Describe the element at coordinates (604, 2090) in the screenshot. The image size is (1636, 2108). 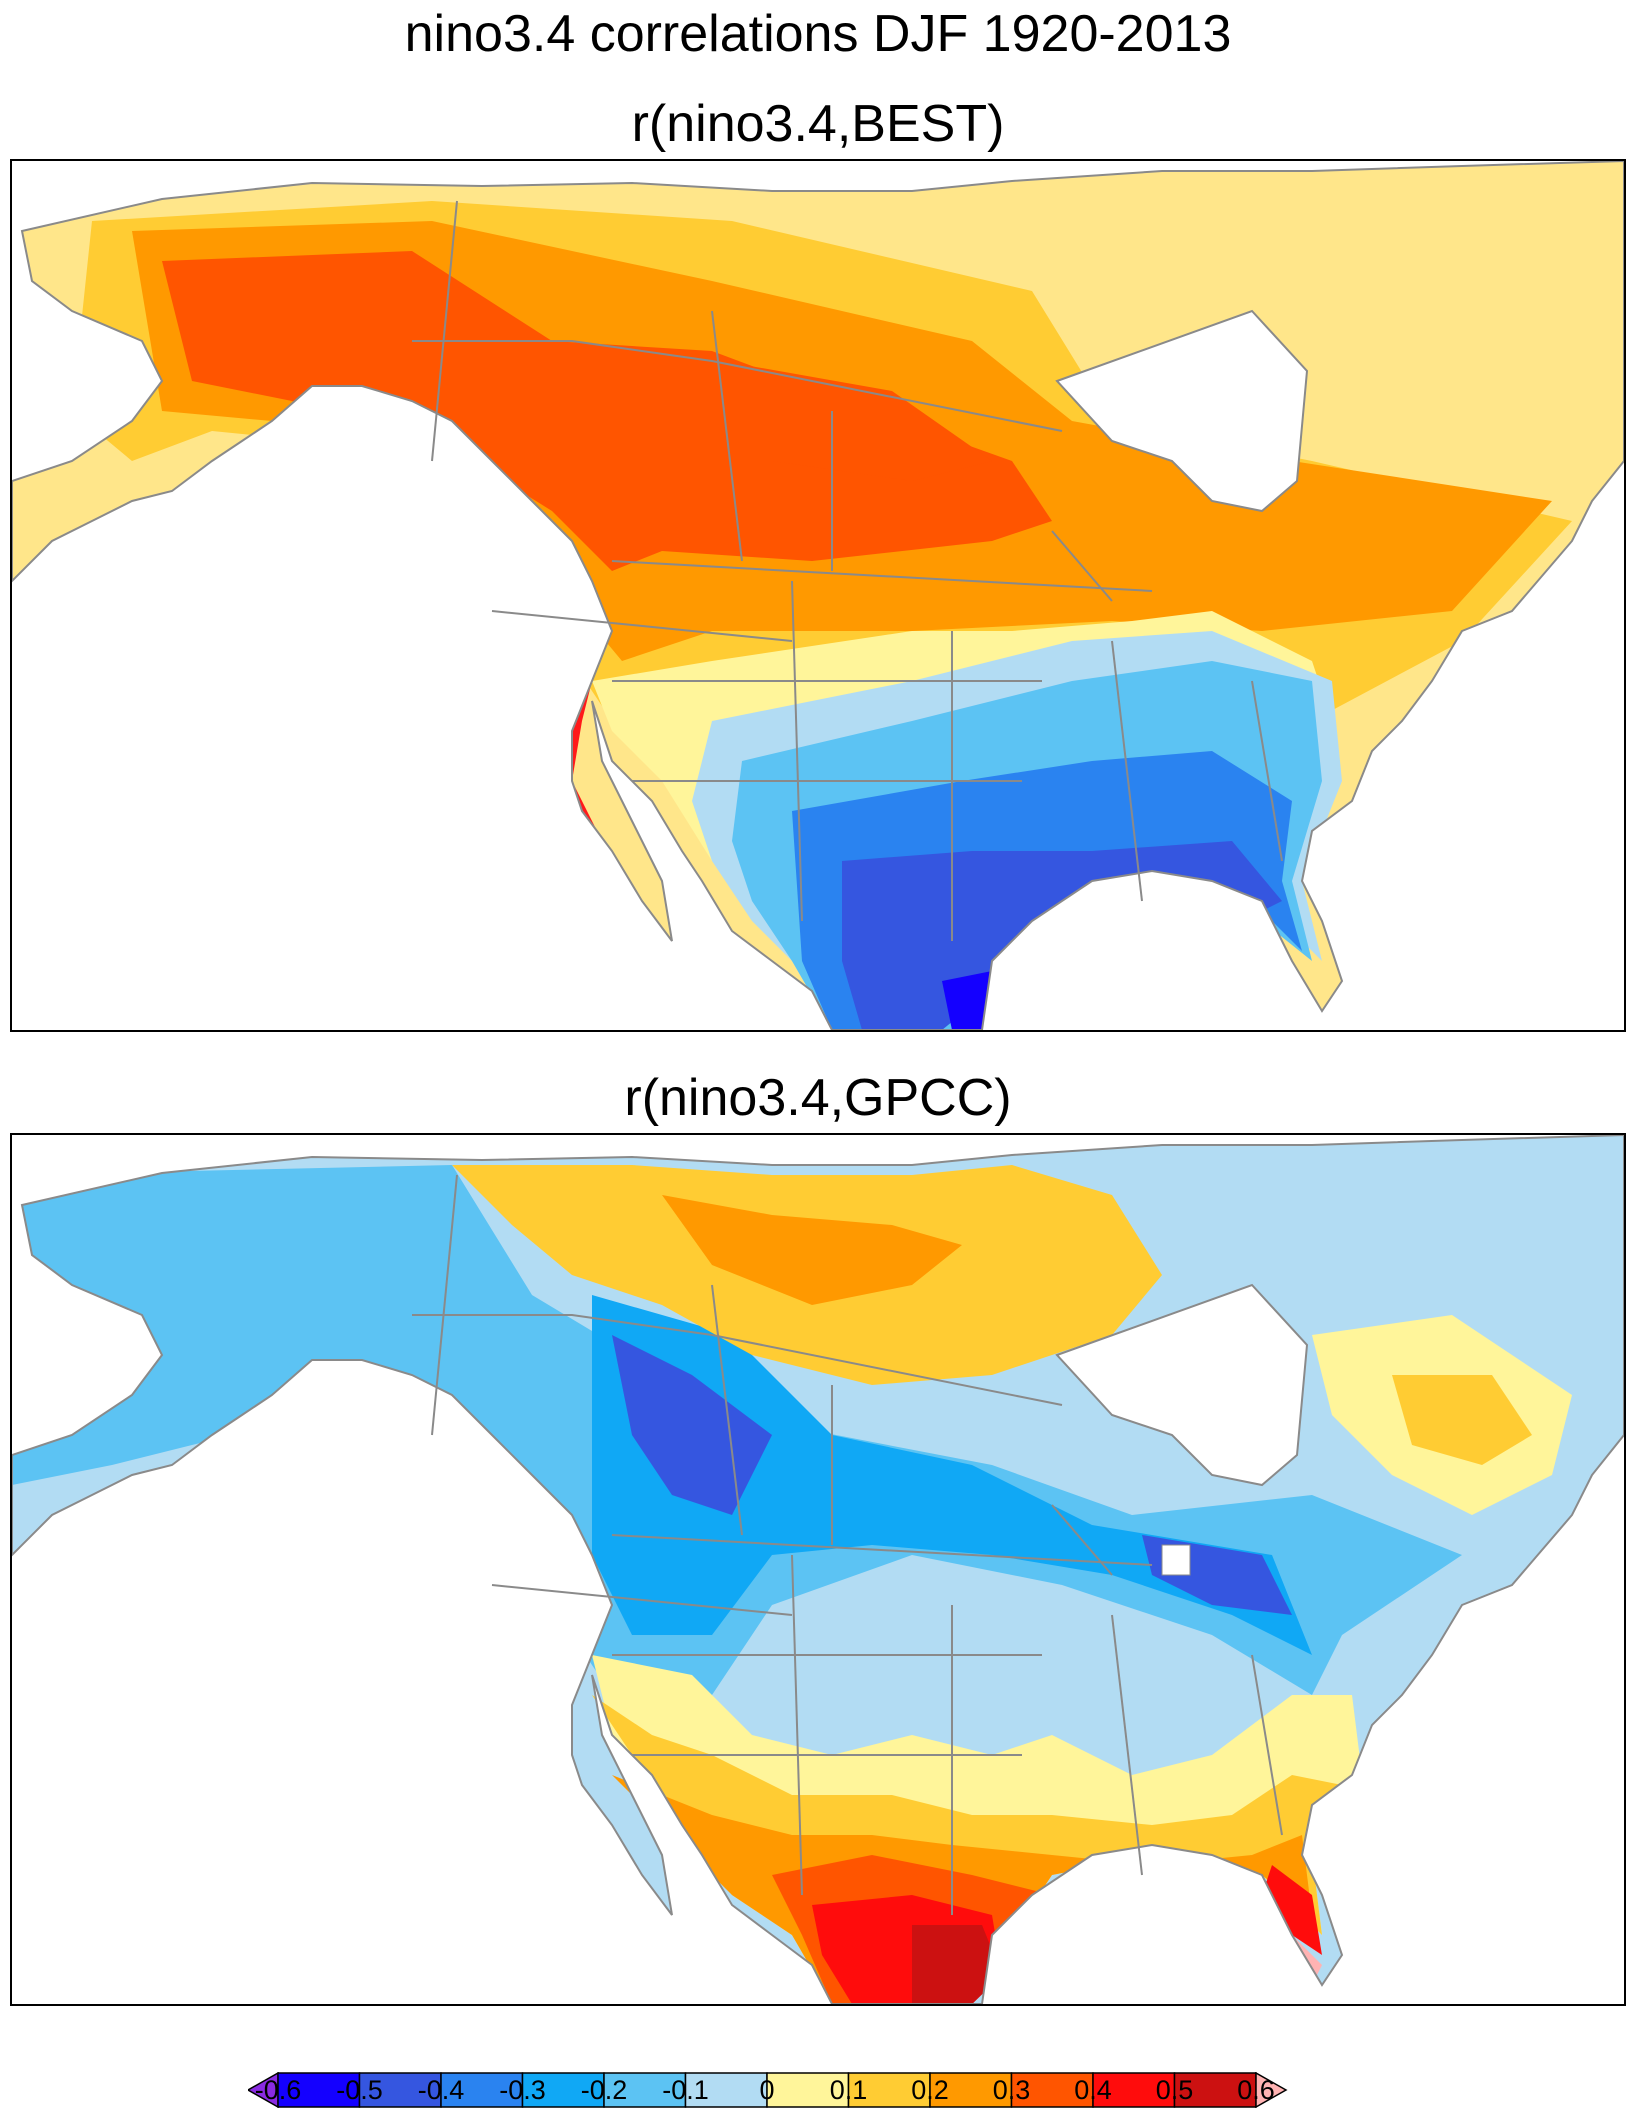
I see `colorbar-tick-label: -0.2` at that location.